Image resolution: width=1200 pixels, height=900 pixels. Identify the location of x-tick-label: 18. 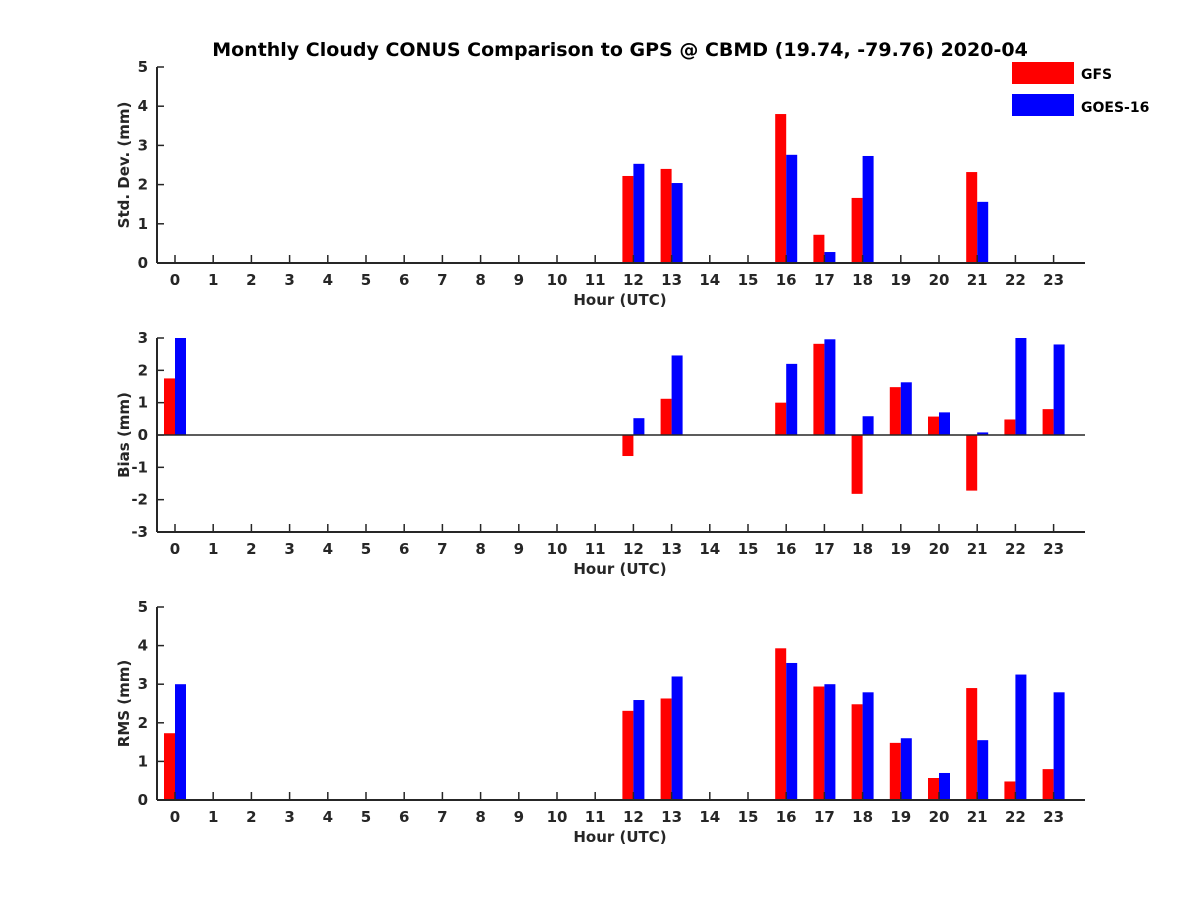
(862, 280).